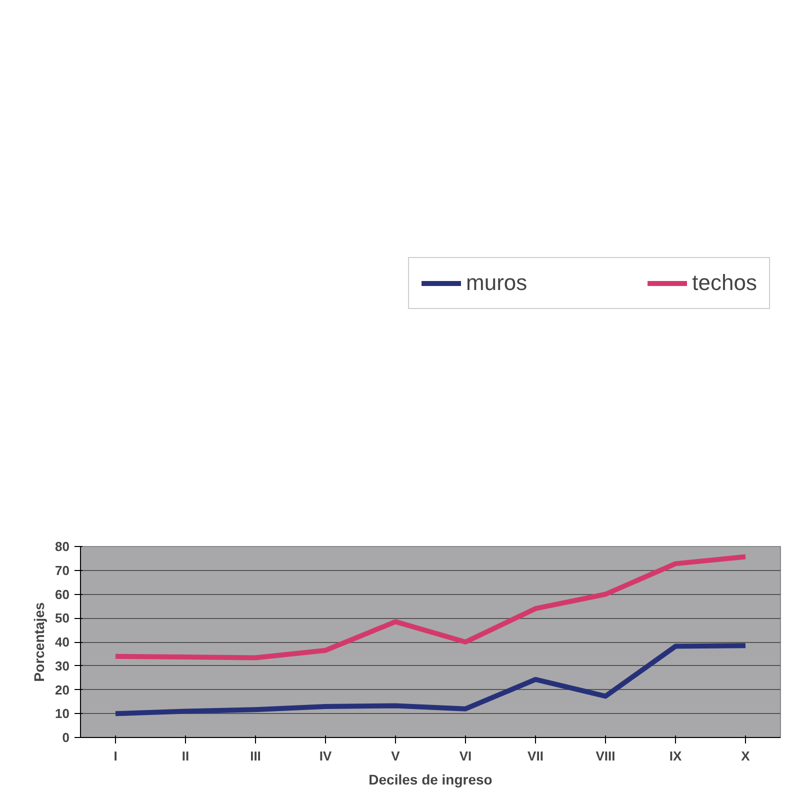 The image size is (799, 795). What do you see at coordinates (724, 283) in the screenshot?
I see `legend-label: techos` at bounding box center [724, 283].